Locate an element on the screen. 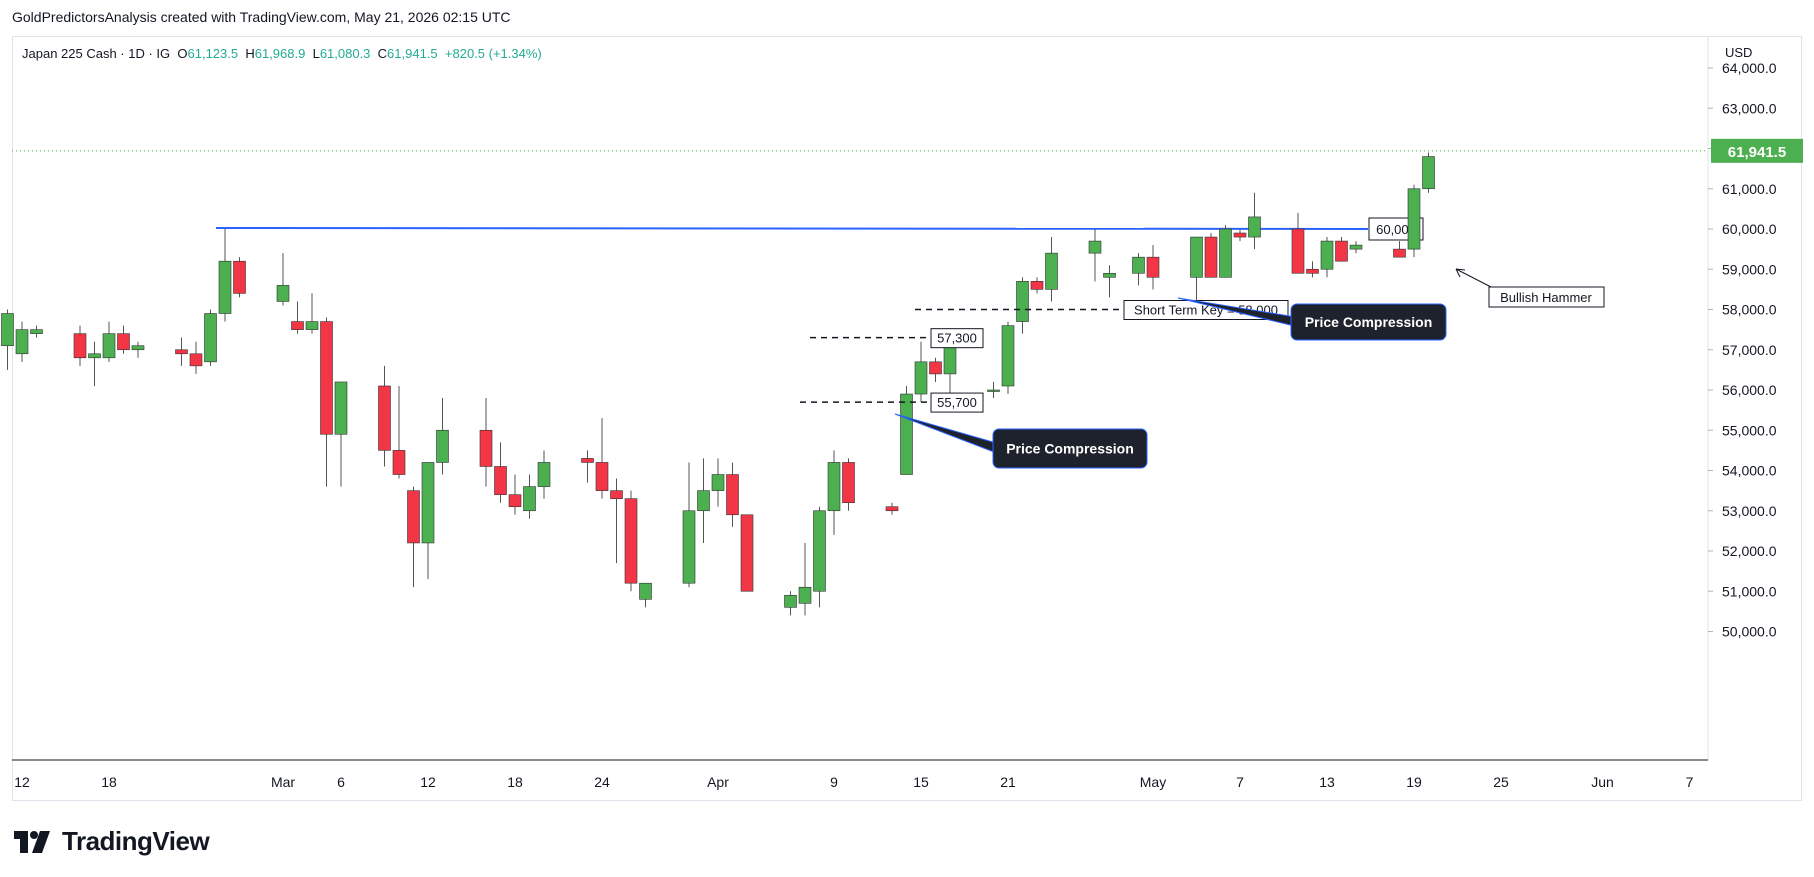 Image resolution: width=1814 pixels, height=877 pixels. level-label-57300: 57,300 is located at coordinates (957, 338).